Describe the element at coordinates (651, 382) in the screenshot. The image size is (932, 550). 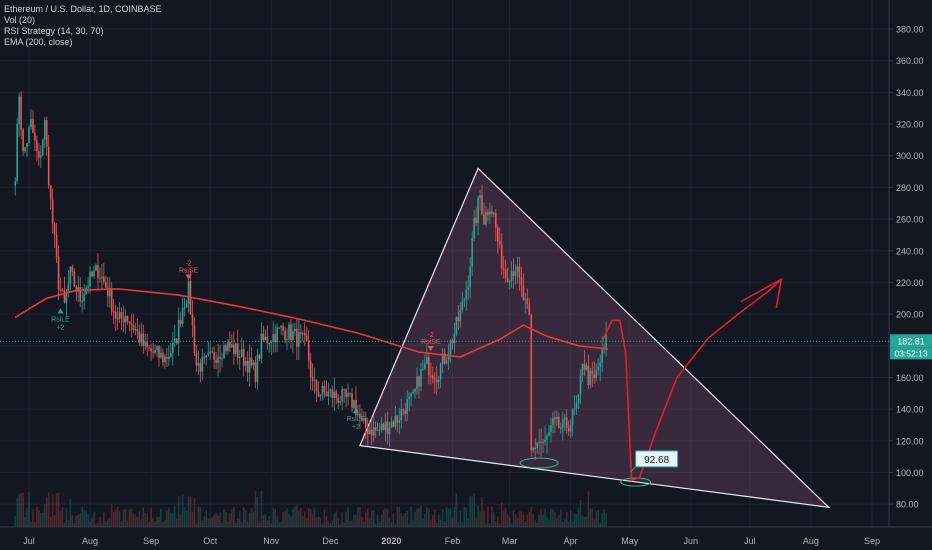
I see `projection-drawings: 92.68` at that location.